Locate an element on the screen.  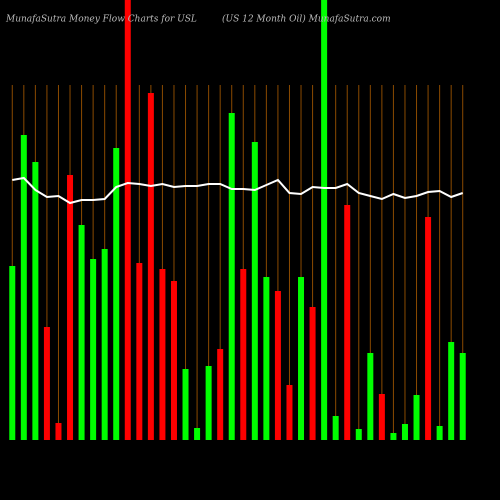
chart-title: MunafaSutra Money Flow Charts for USL is located at coordinates (101, 20).